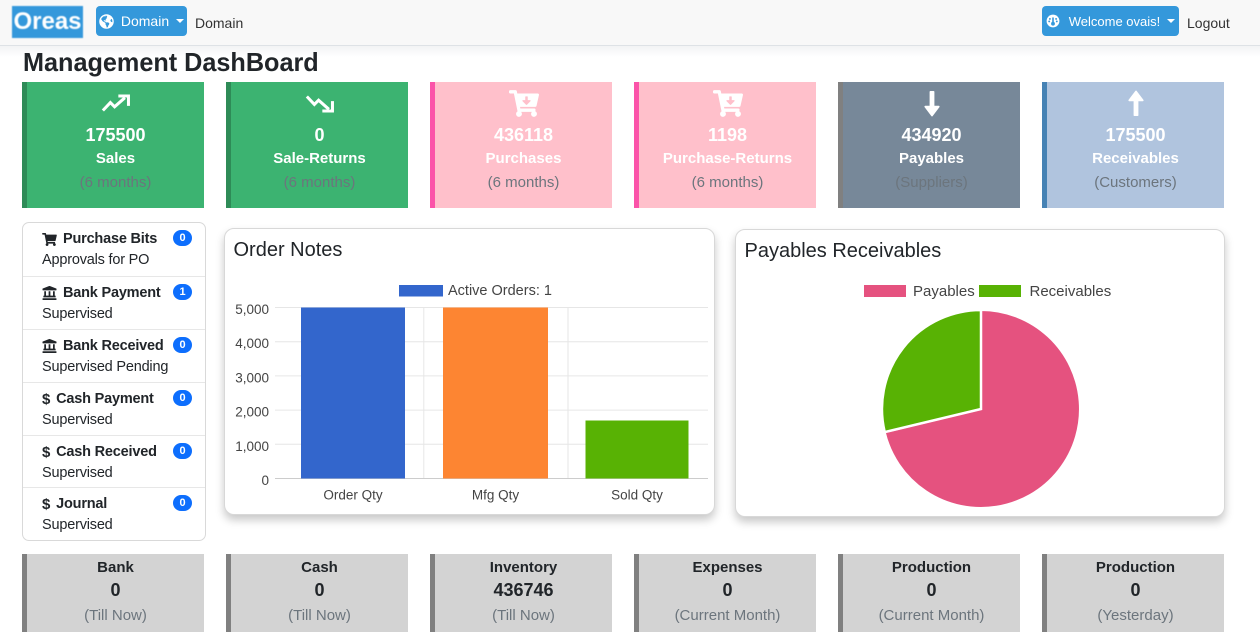 Image resolution: width=1260 pixels, height=632 pixels. I want to click on svg-text: 0, so click(265, 480).